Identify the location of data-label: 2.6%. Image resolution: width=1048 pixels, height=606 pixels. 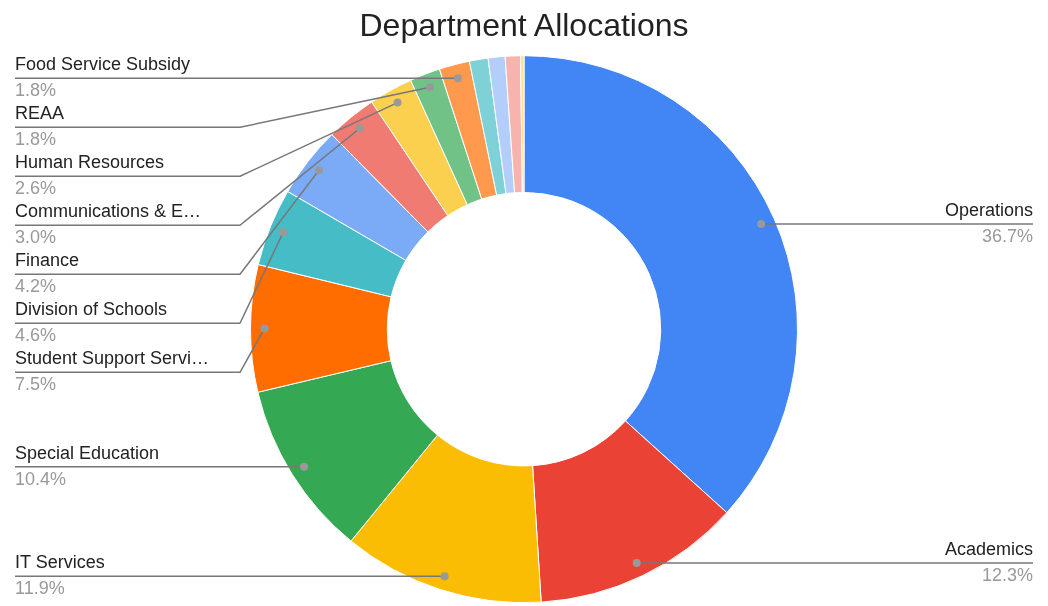
(36, 188).